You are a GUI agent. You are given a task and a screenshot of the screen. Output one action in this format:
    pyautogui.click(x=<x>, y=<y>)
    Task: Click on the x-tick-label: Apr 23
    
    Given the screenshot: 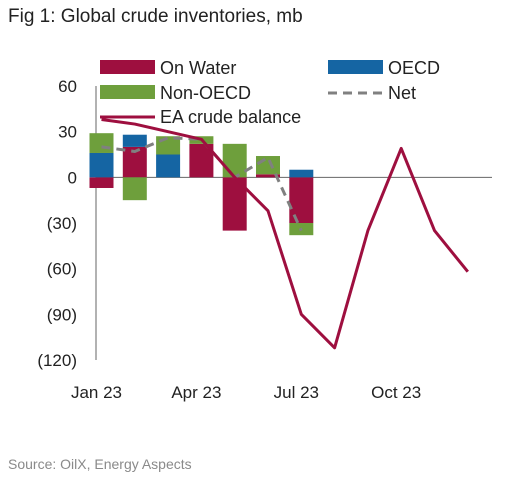 What is the action you would take?
    pyautogui.click(x=196, y=392)
    